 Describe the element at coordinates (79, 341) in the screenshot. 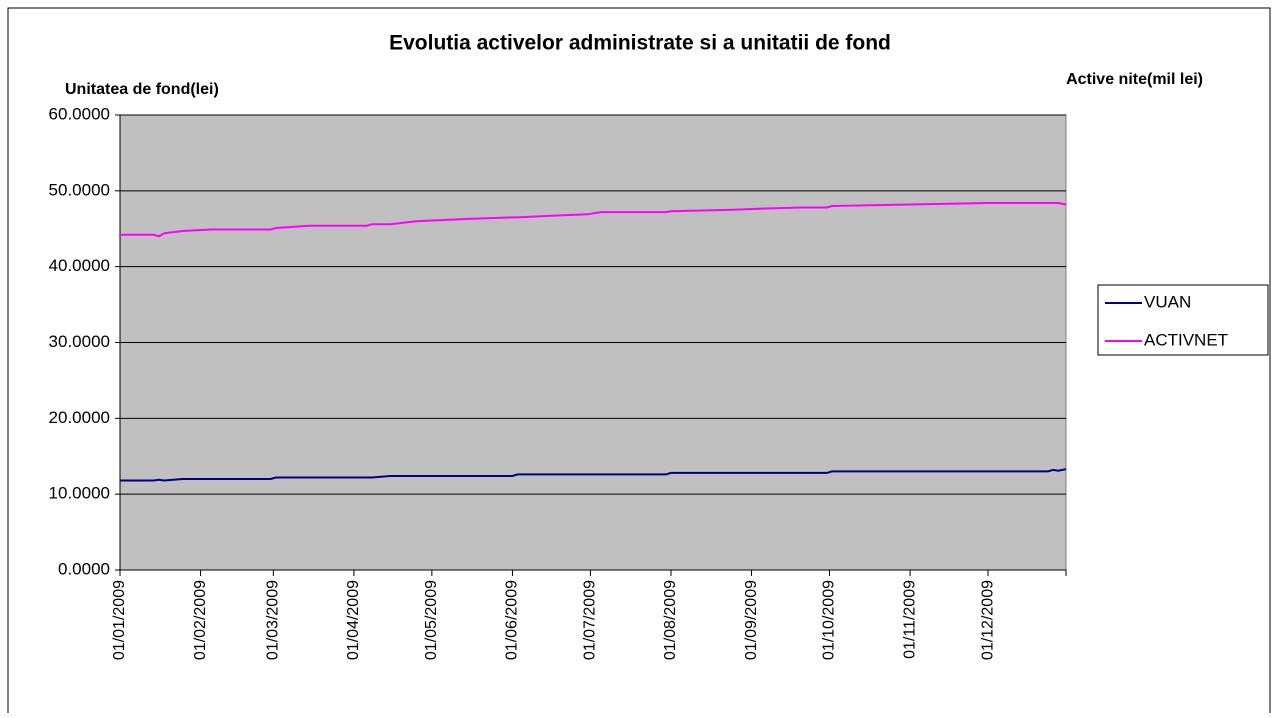

I see `y-tick-label: 30.0000` at that location.